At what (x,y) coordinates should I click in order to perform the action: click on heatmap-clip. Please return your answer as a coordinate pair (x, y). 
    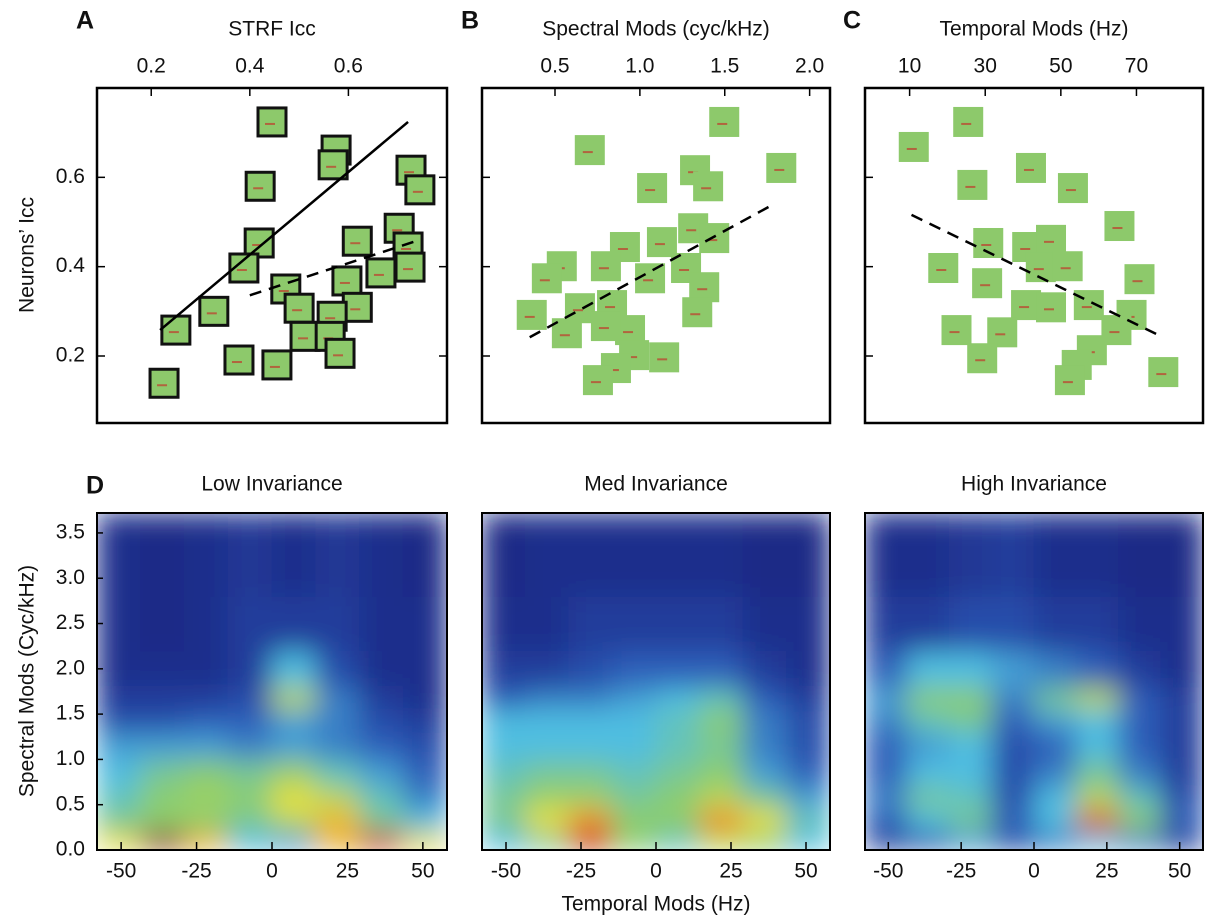
    Looking at the image, I should click on (656, 681).